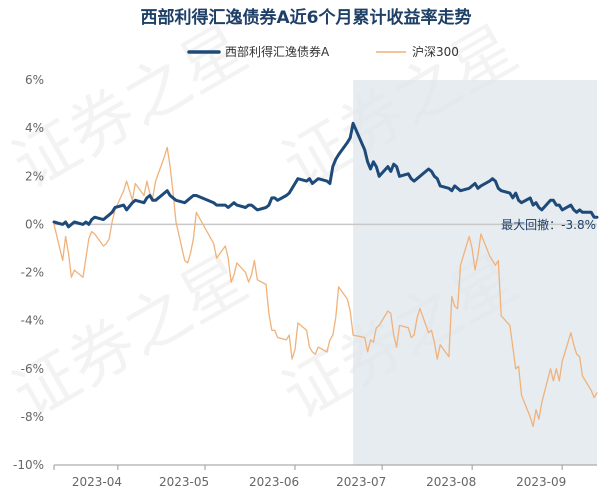 This screenshot has width=612, height=500. What do you see at coordinates (32, 369) in the screenshot?
I see `y-tick-label: -6%` at bounding box center [32, 369].